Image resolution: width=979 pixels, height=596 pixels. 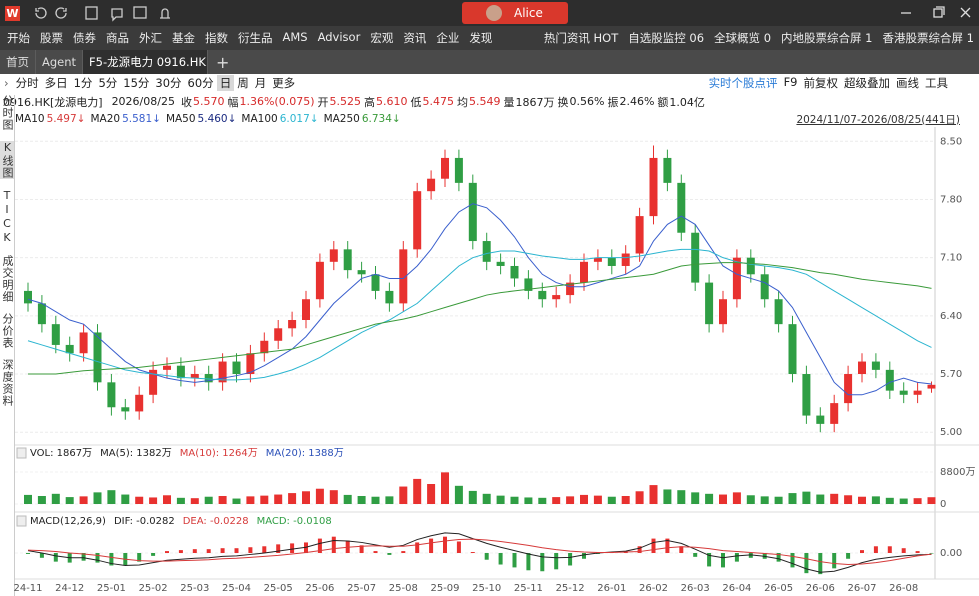 I want to click on side-tab: K线图, so click(x=7, y=160).